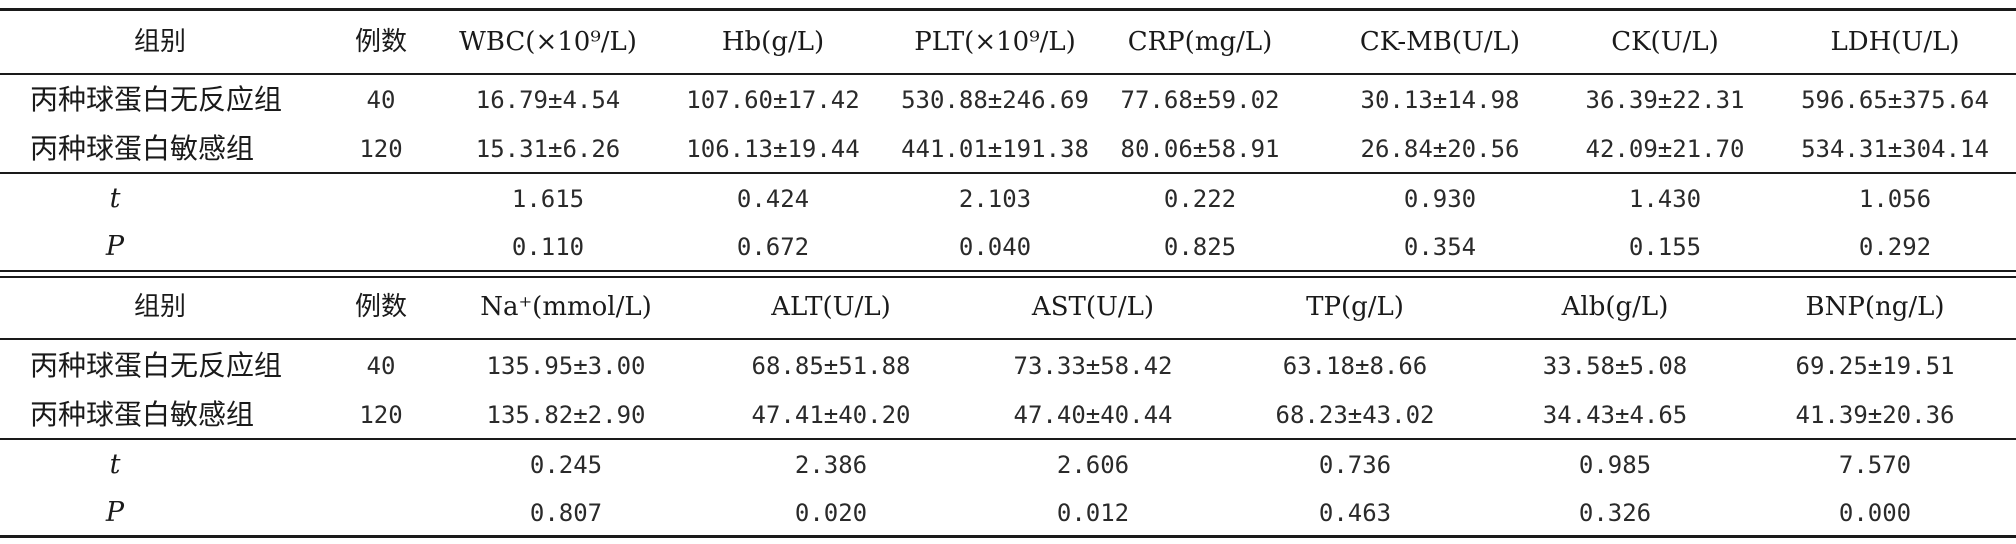 The image size is (2016, 544). Describe the element at coordinates (1200, 247) in the screenshot. I see `crp-stat: 0.825` at that location.